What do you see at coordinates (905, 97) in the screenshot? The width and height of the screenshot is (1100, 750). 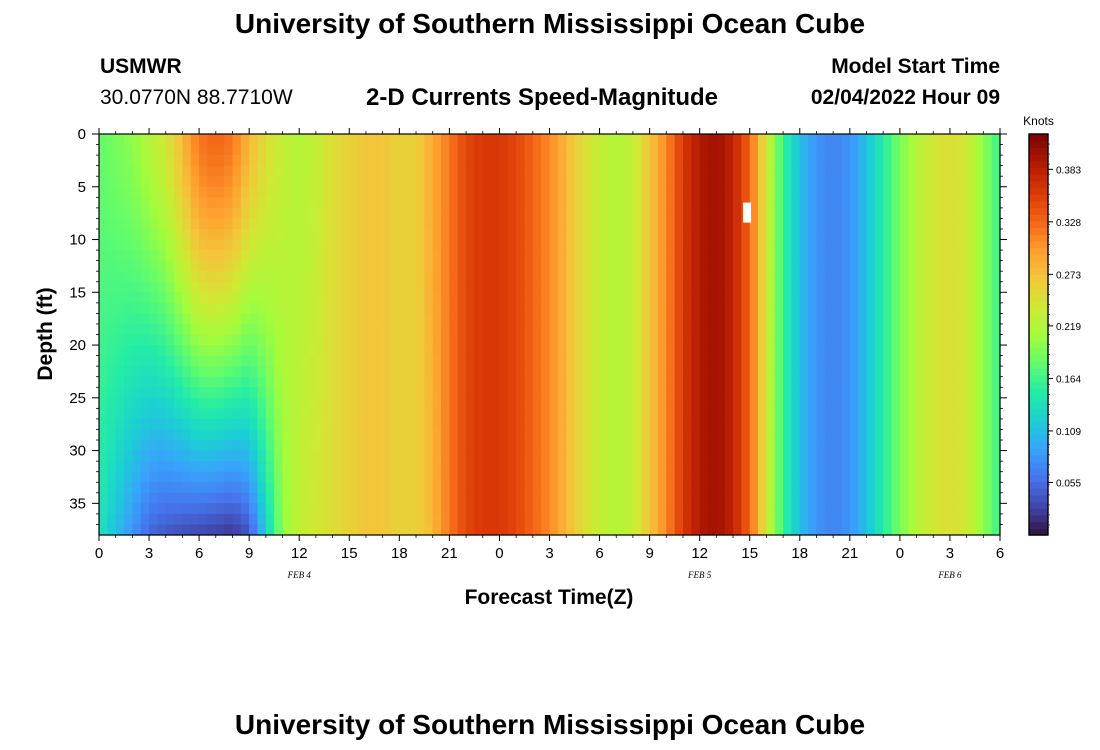 I see `model-start-value: 02/04/2022 Hour 09` at bounding box center [905, 97].